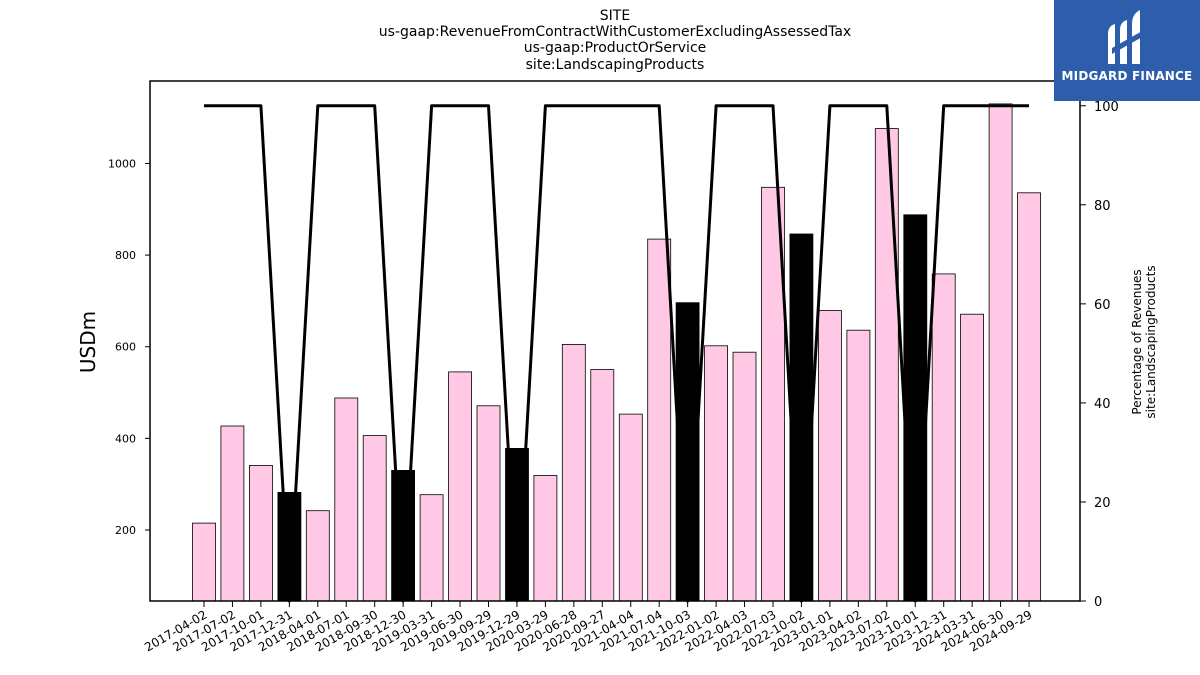 The height and width of the screenshot is (675, 1200). What do you see at coordinates (125, 438) in the screenshot?
I see `y-tick-label-left-400: 400` at bounding box center [125, 438].